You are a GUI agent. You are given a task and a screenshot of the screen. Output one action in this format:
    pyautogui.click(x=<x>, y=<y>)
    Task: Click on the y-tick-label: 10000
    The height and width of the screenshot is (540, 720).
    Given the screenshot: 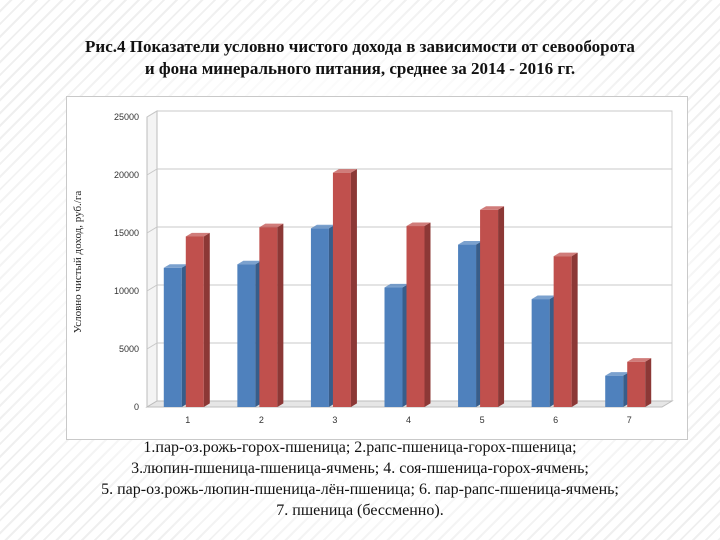 What is the action you would take?
    pyautogui.click(x=126, y=291)
    